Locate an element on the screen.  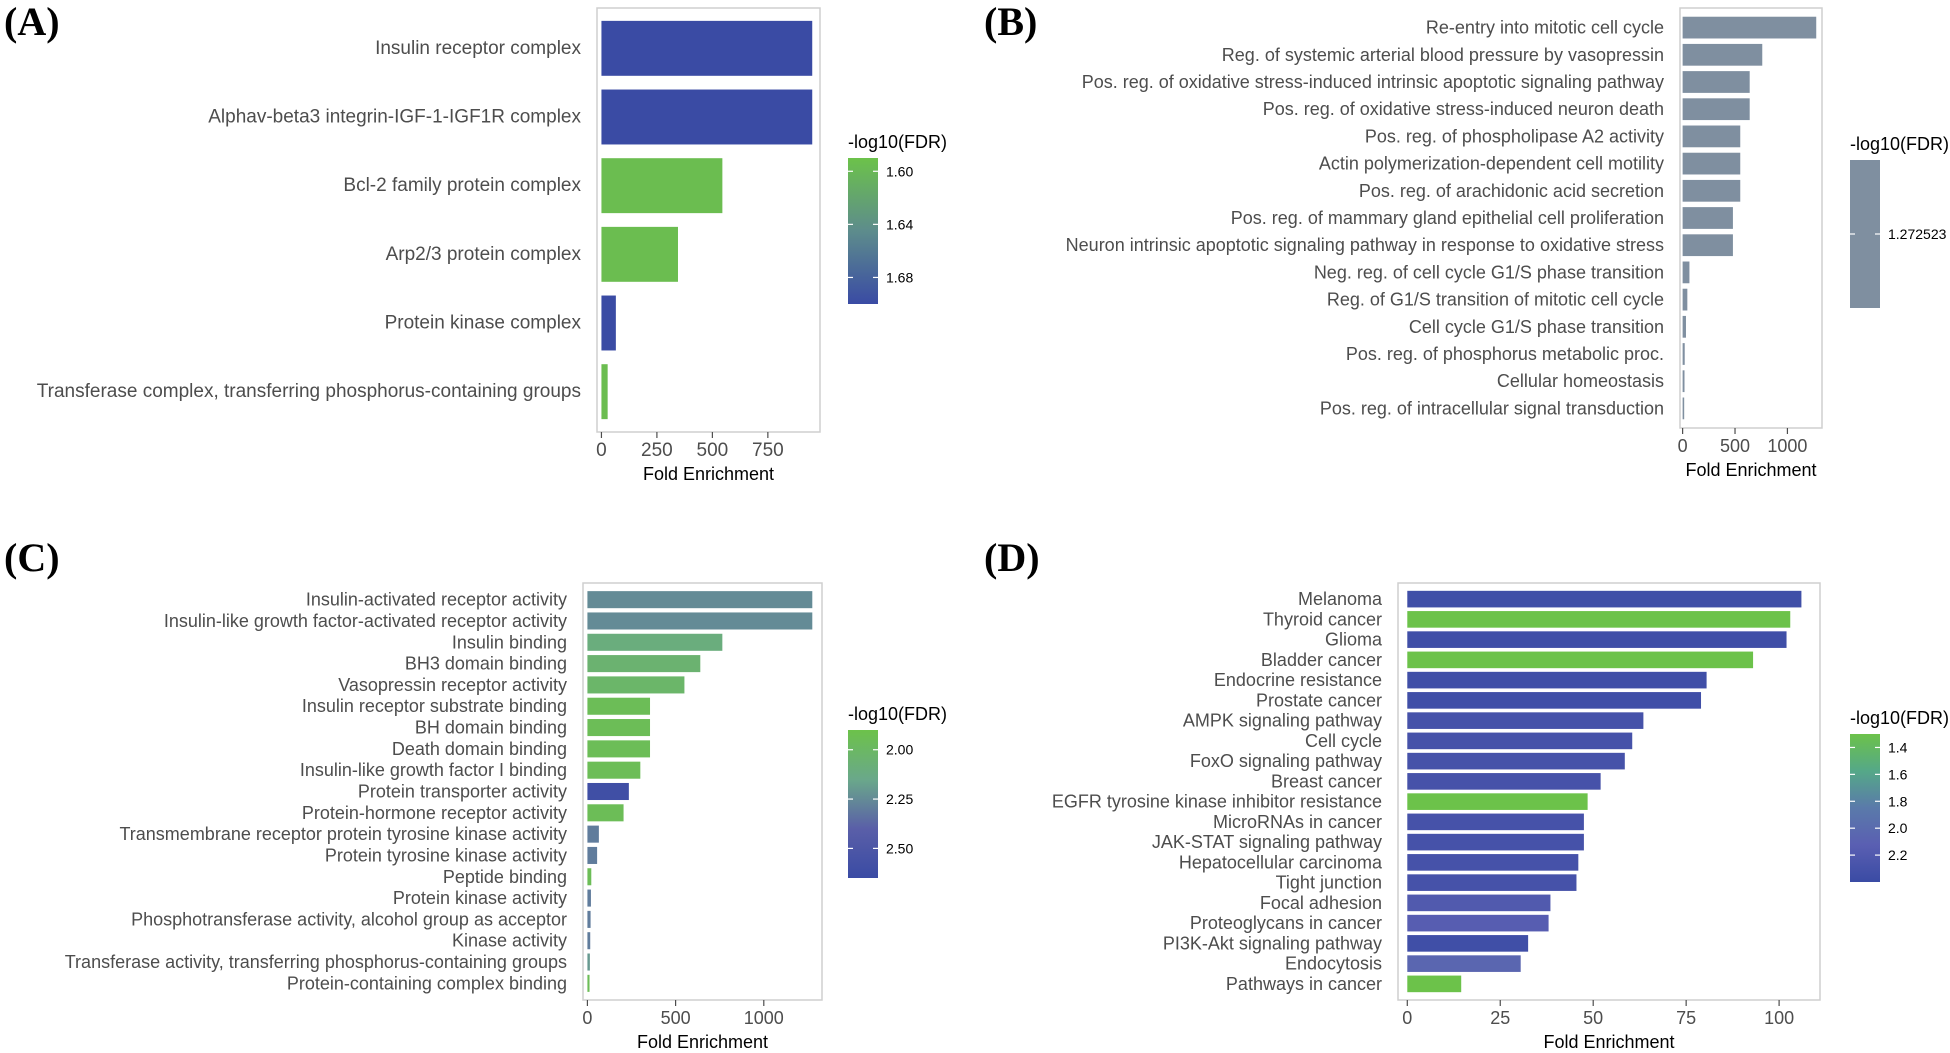
category-label: Peptide binding is located at coordinates (505, 877).